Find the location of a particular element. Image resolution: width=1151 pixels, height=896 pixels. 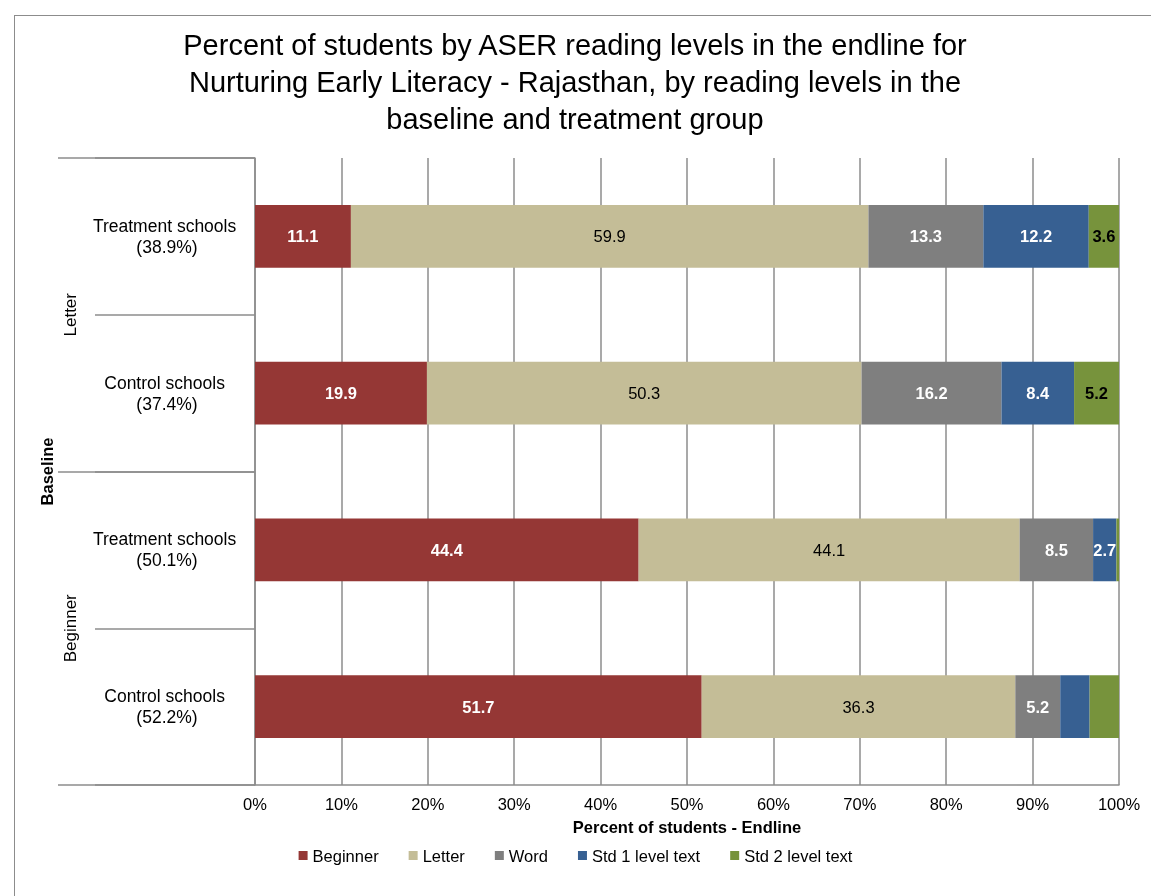

y-tick-label: Control schools (37.4%) is located at coordinates (167, 393).